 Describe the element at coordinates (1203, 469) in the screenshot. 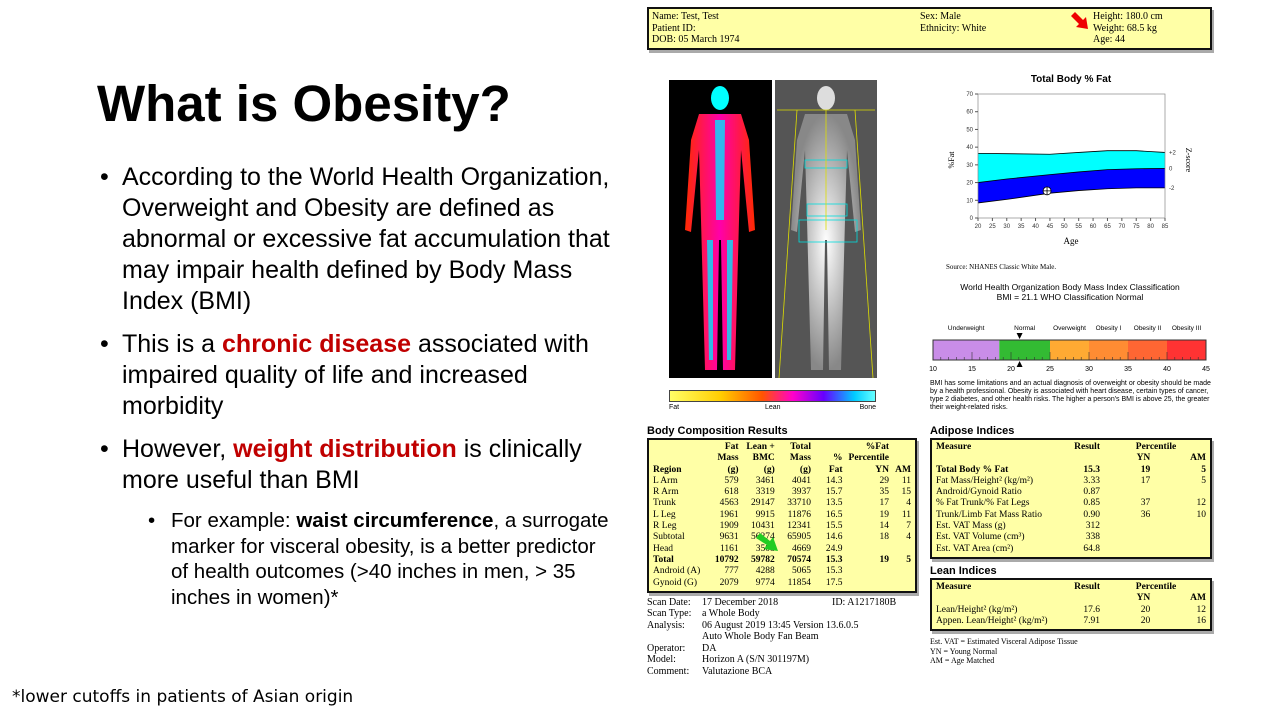

I see `table-cell: 5` at that location.